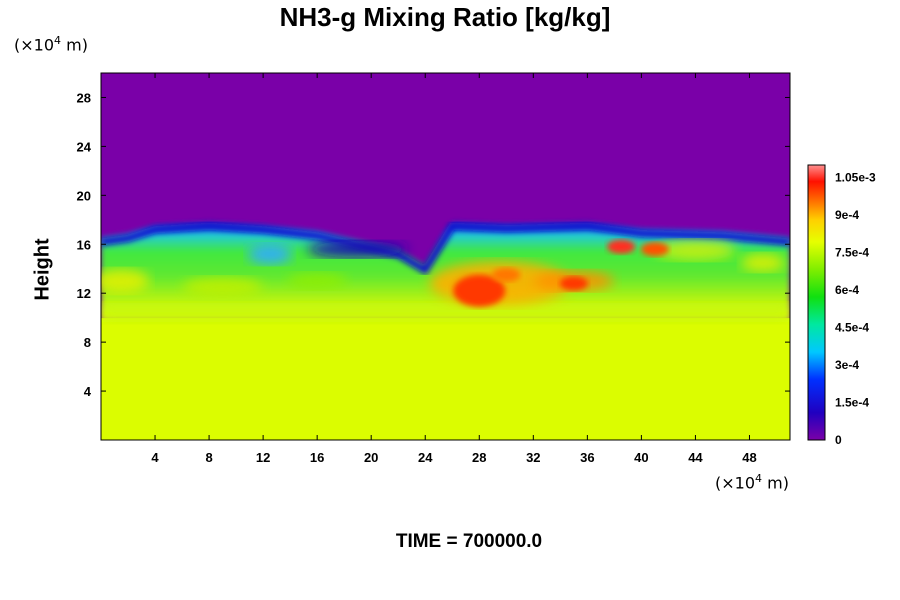  What do you see at coordinates (852, 328) in the screenshot?
I see `colorbar-label: 4.5e-4` at bounding box center [852, 328].